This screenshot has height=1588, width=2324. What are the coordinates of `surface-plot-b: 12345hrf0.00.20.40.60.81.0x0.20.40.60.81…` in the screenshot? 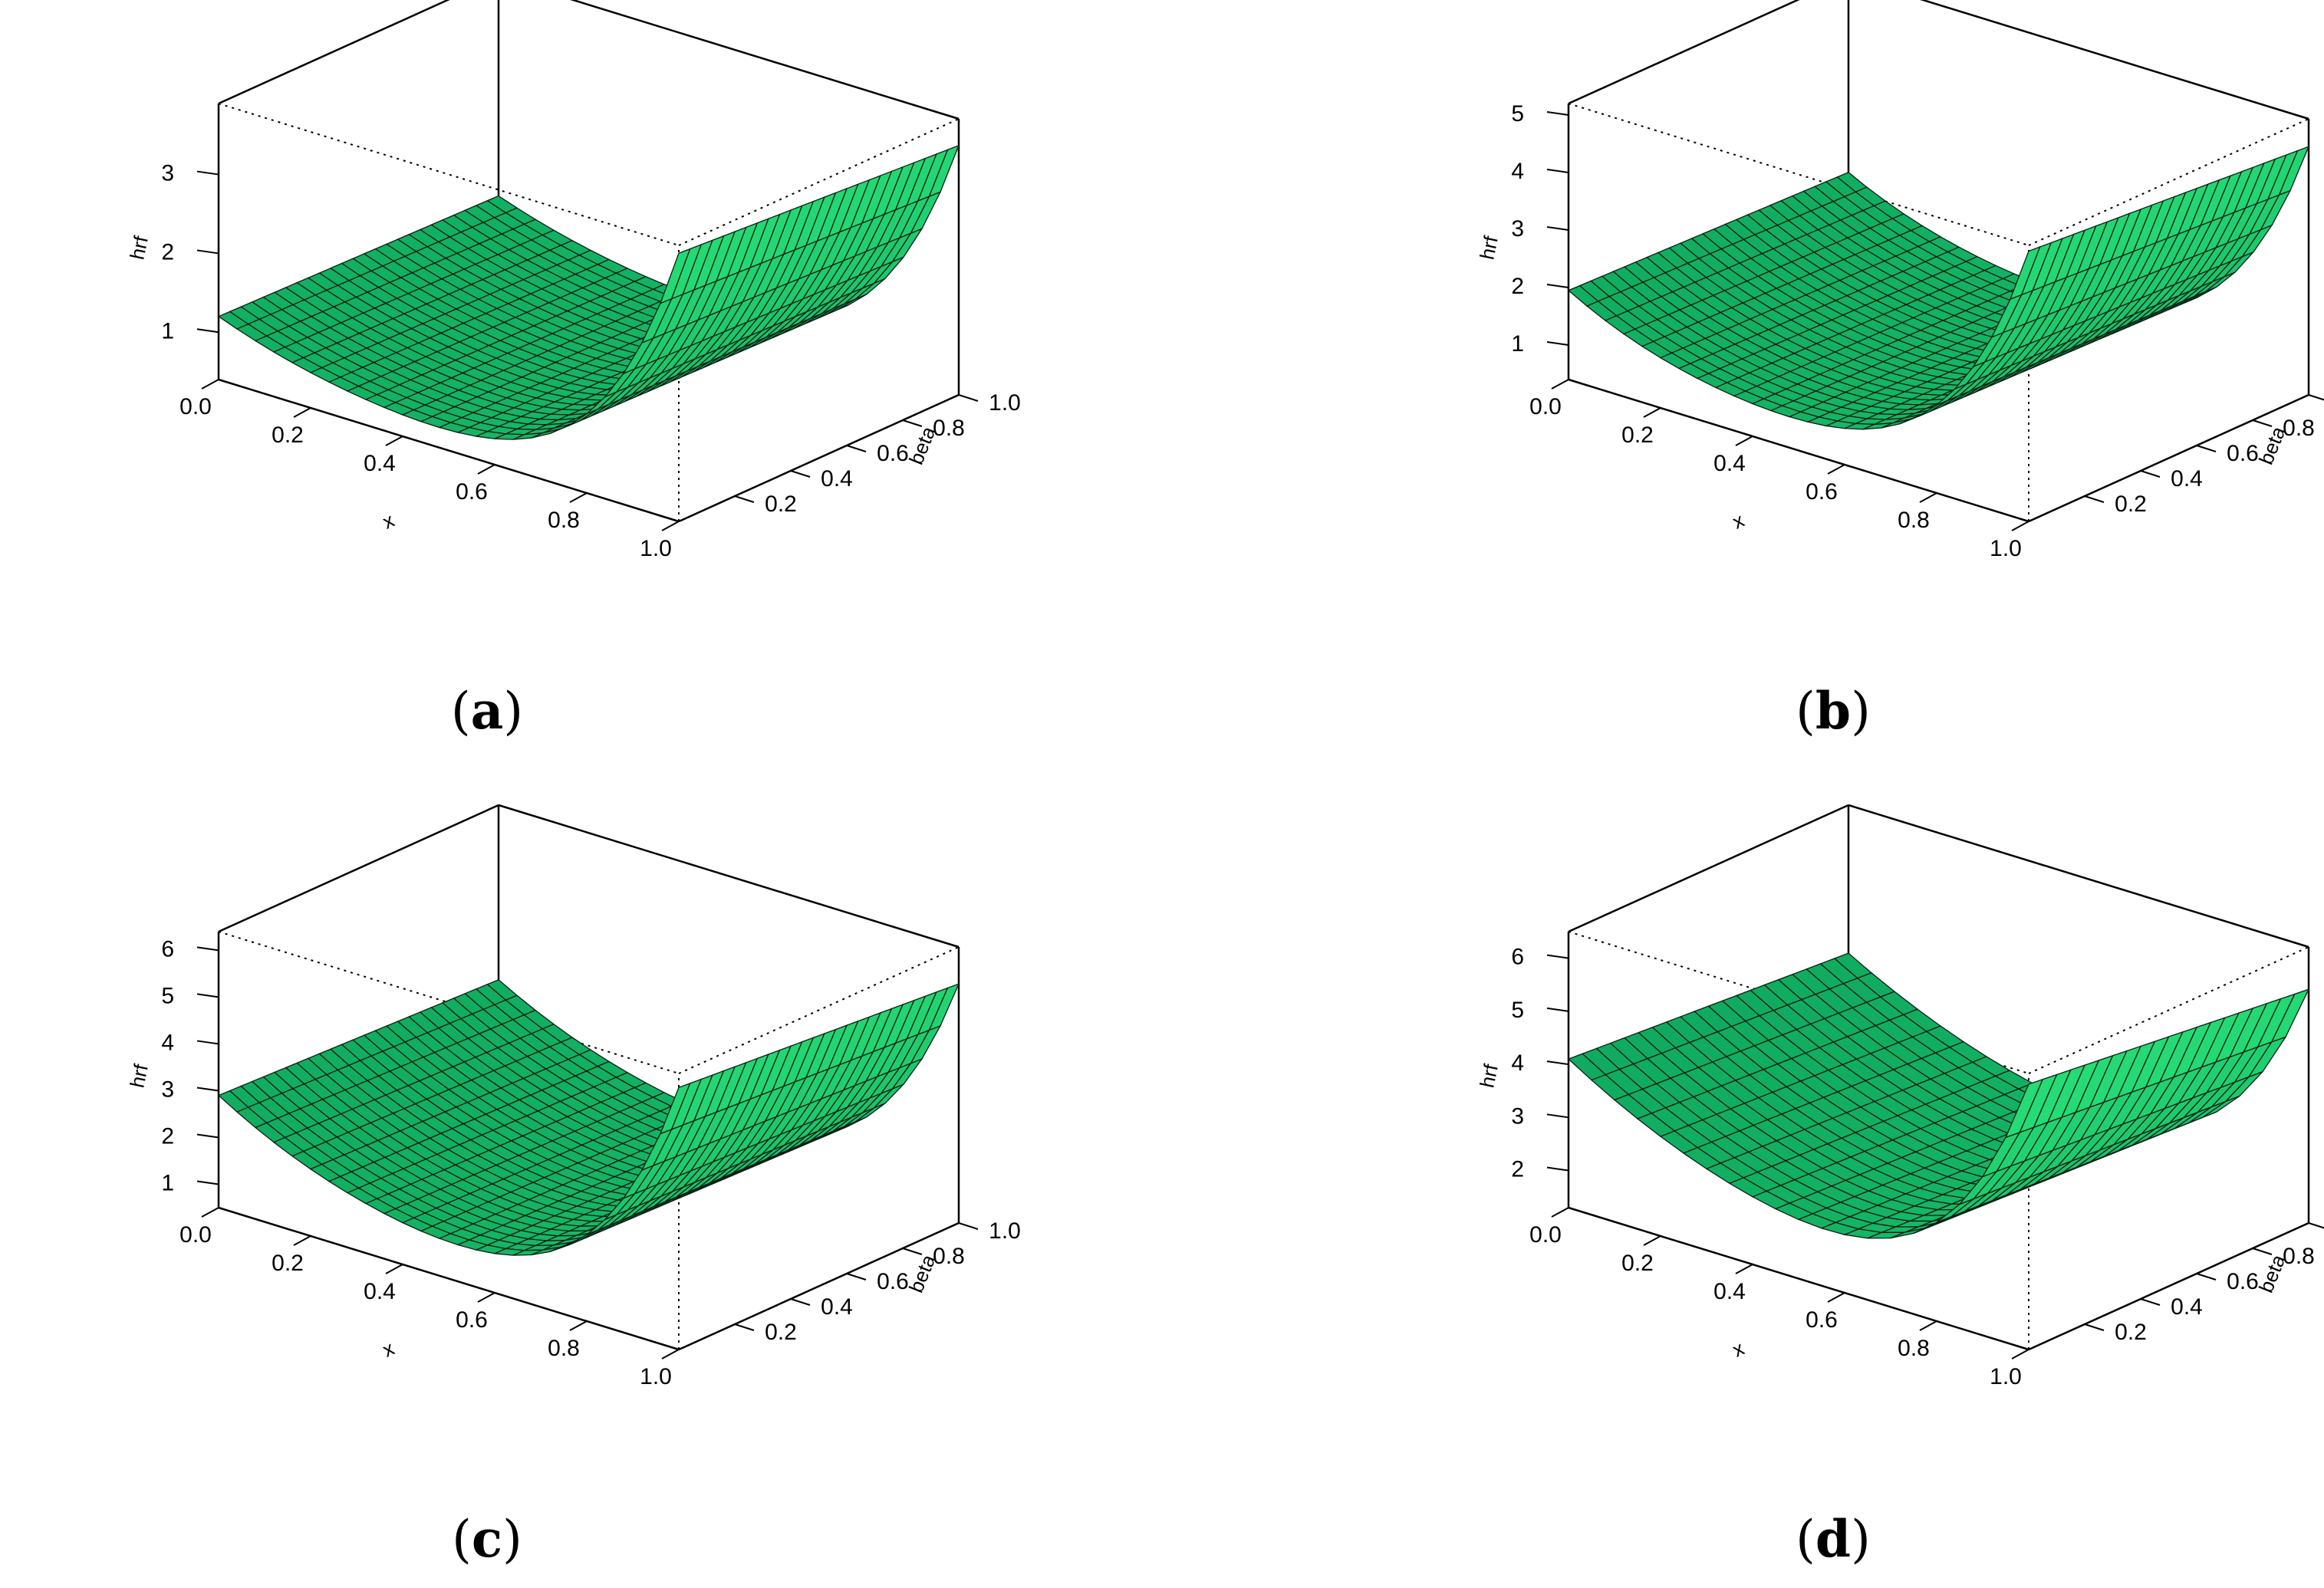 It's located at (1900, 280).